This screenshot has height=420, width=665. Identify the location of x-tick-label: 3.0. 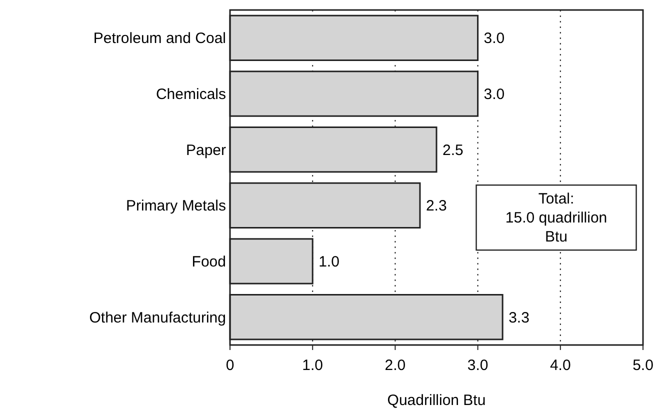
(477, 365).